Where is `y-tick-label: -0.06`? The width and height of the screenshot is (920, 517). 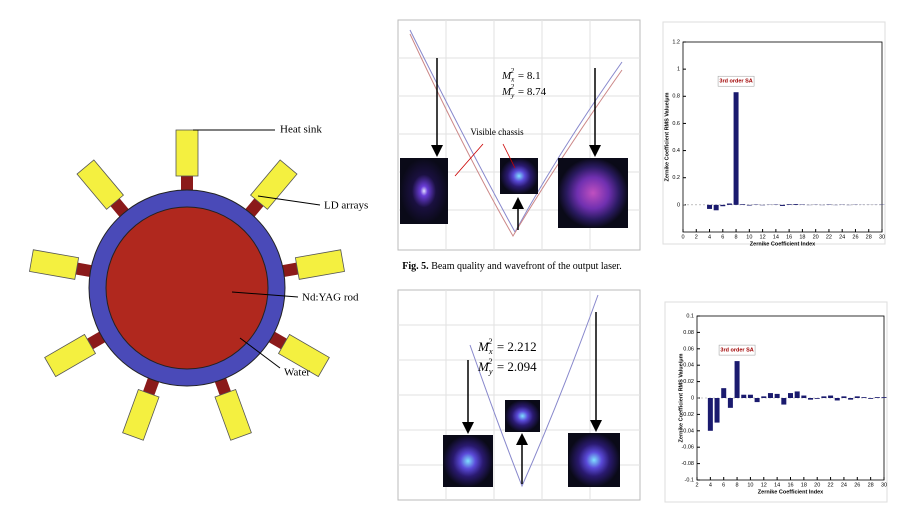
y-tick-label: -0.06 is located at coordinates (687, 448).